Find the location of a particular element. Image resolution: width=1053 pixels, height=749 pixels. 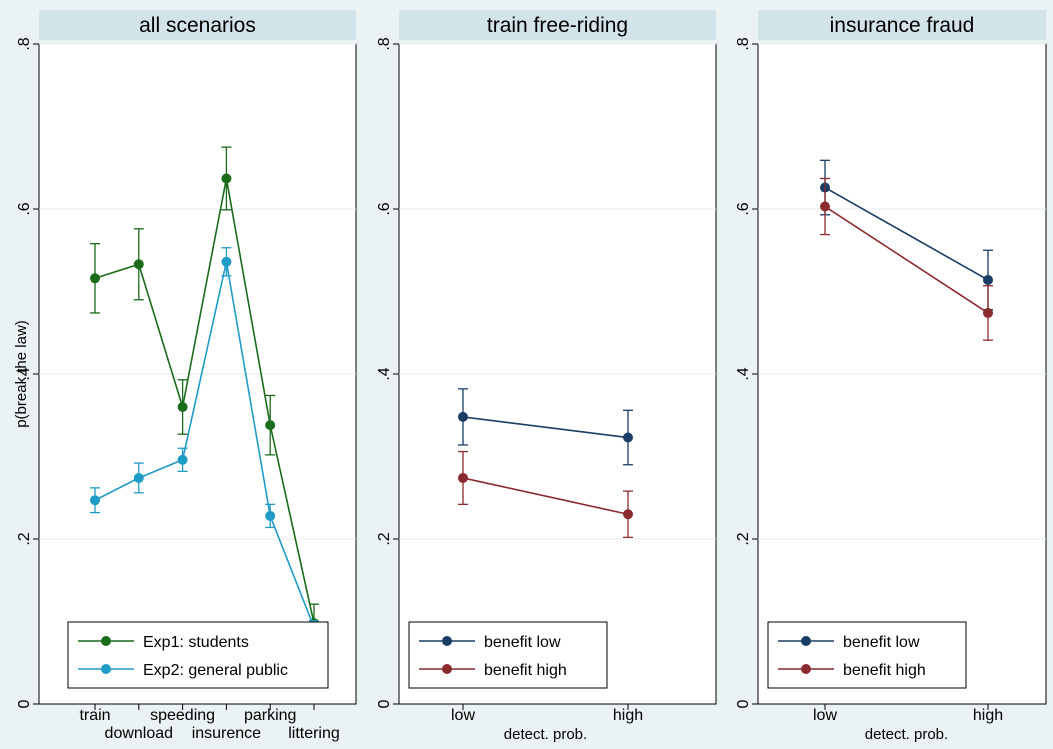

x-tick-label: parking is located at coordinates (270, 715).